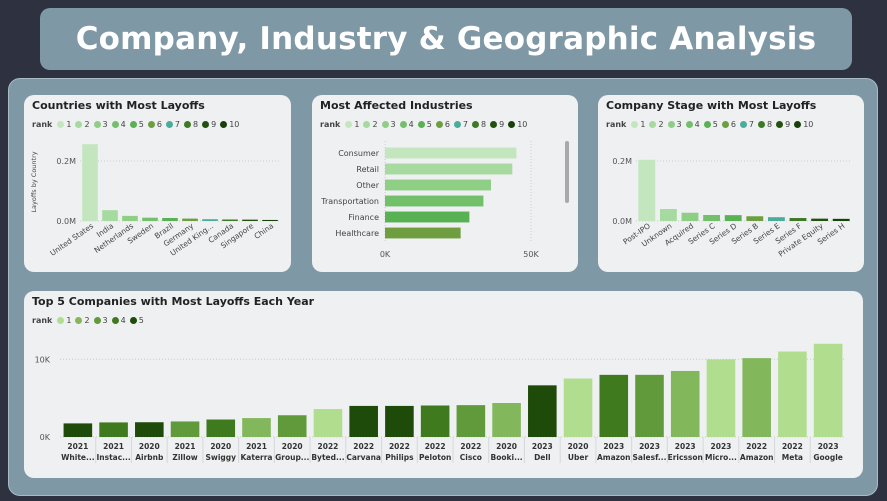 The image size is (887, 501). I want to click on industries-legend: rank 1 2 3 4 5 6 7 8 9 10, so click(425, 124).